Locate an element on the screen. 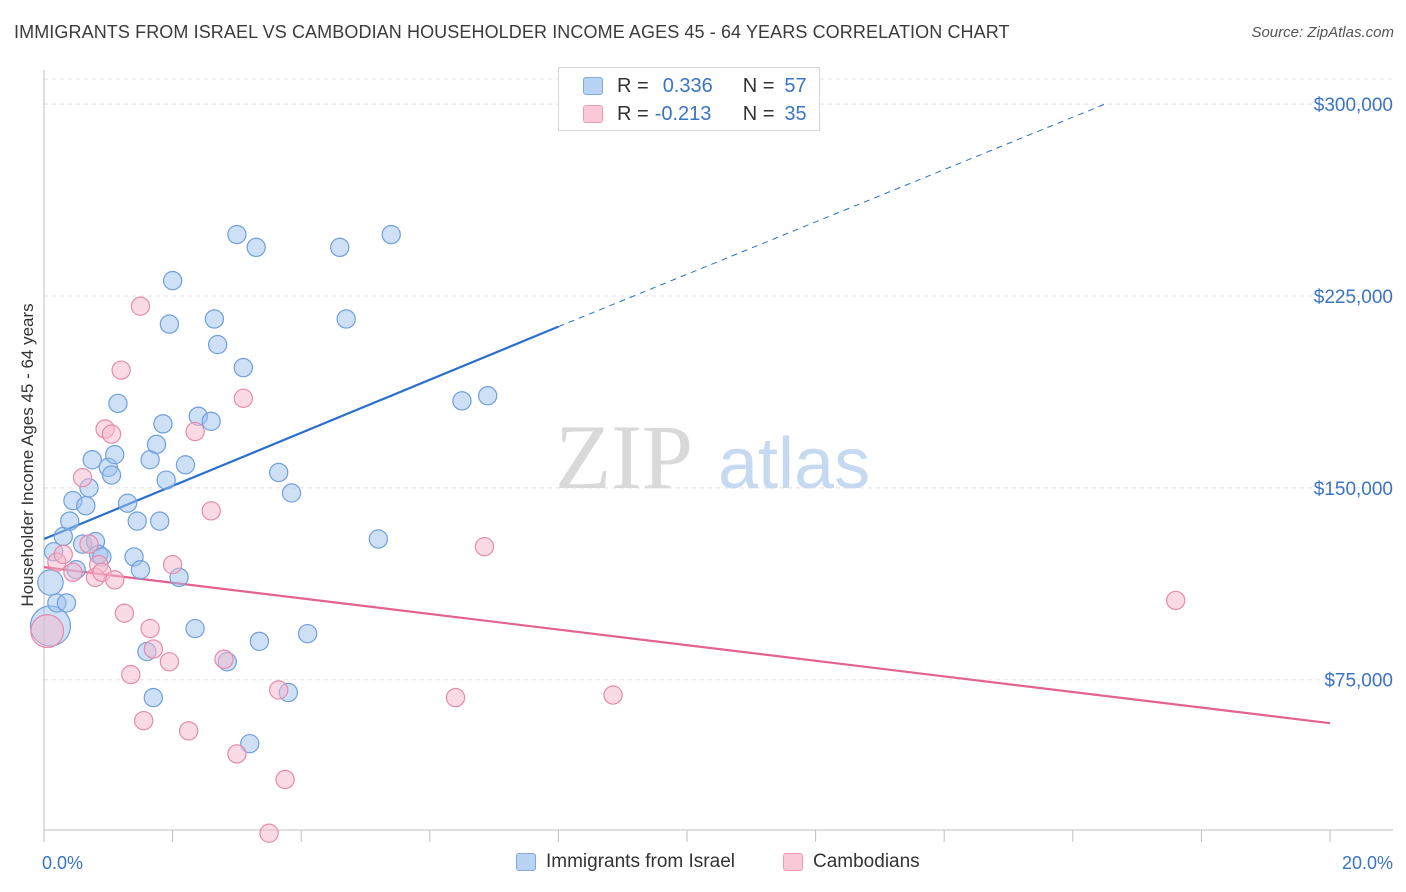 This screenshot has width=1406, height=892. y-tick-label: $150,000 is located at coordinates (1353, 489).